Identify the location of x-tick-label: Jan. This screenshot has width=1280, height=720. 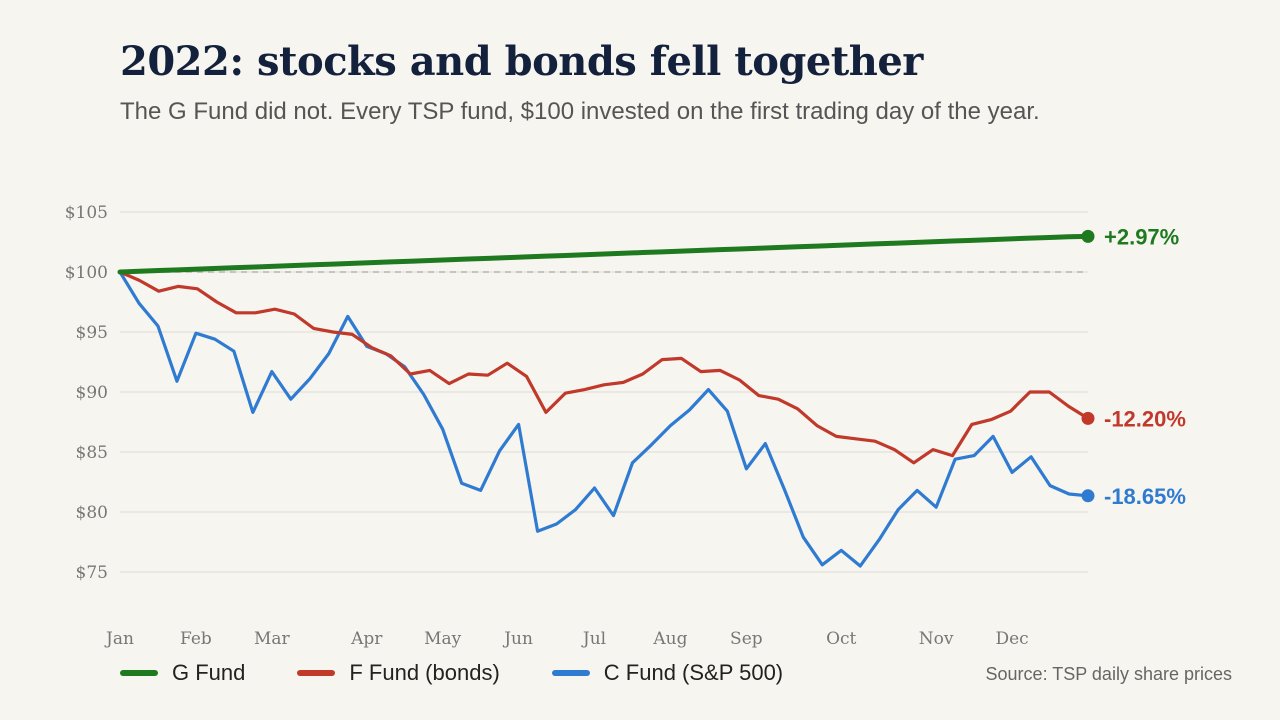
(119, 639).